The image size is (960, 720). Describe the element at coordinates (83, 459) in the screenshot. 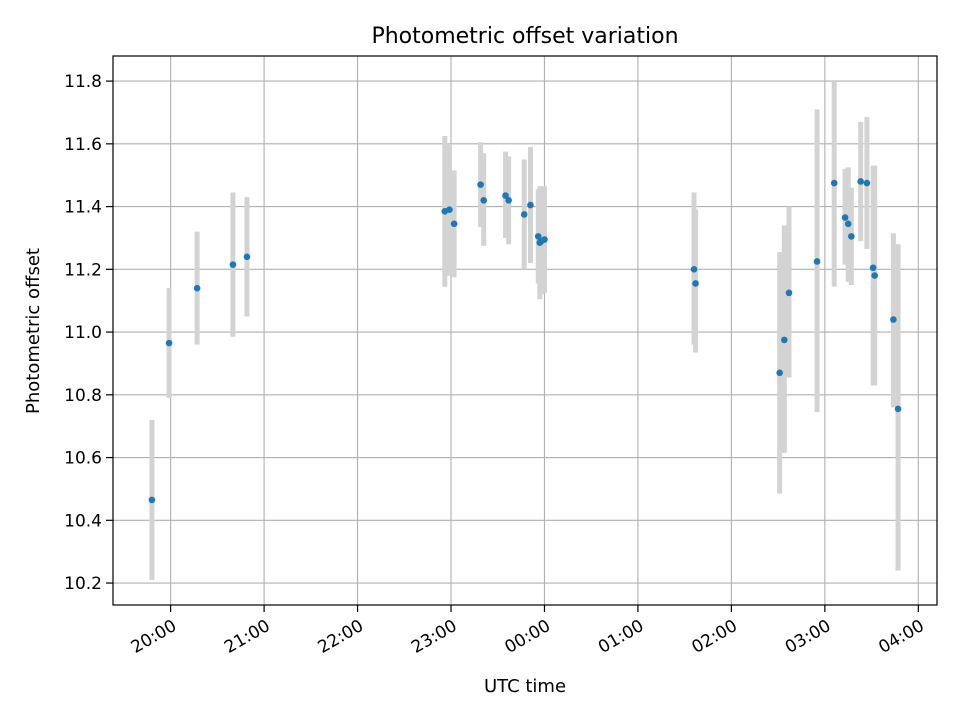

I see `y-tick-label: 10.6` at that location.